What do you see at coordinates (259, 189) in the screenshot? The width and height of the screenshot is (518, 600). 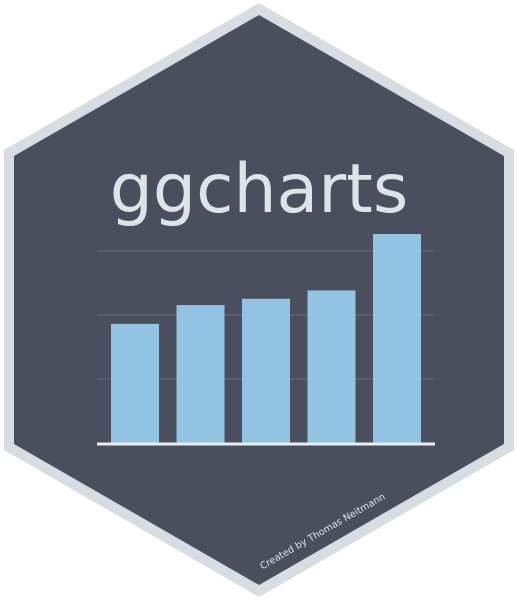 I see `logo-title: ggcharts` at bounding box center [259, 189].